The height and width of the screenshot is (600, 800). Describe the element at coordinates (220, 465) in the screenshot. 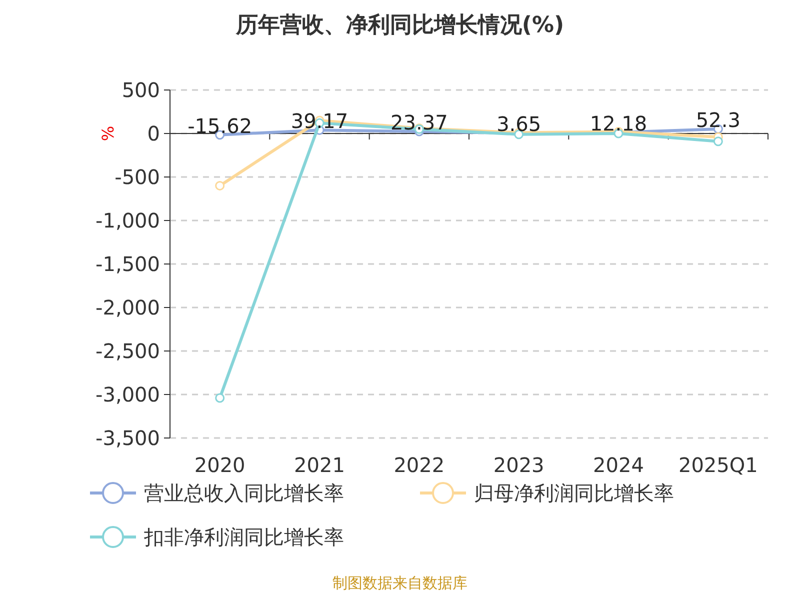

I see `x-tick-label: 2020` at that location.